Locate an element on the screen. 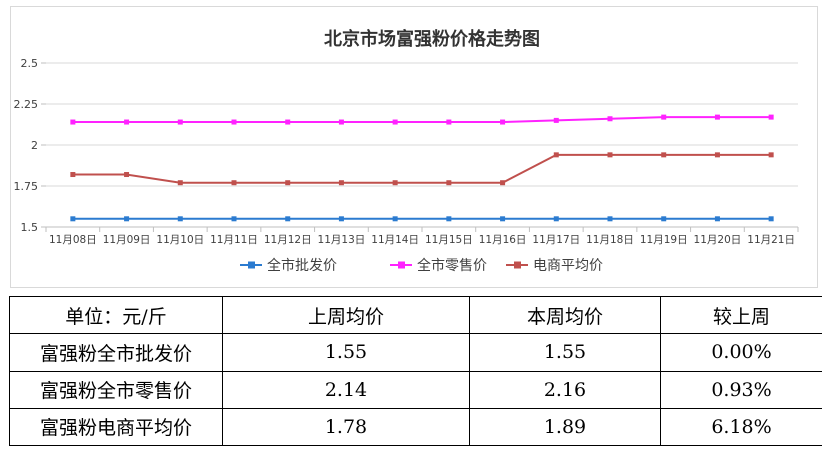  y-tick-label: 2 is located at coordinates (34, 145).